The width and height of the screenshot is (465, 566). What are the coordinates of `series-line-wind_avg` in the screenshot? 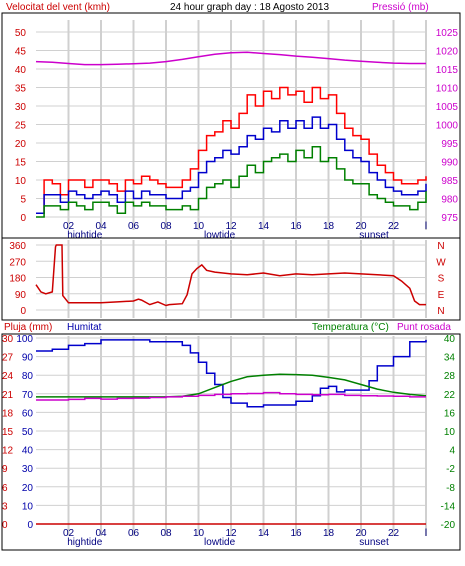 It's located at (231, 165).